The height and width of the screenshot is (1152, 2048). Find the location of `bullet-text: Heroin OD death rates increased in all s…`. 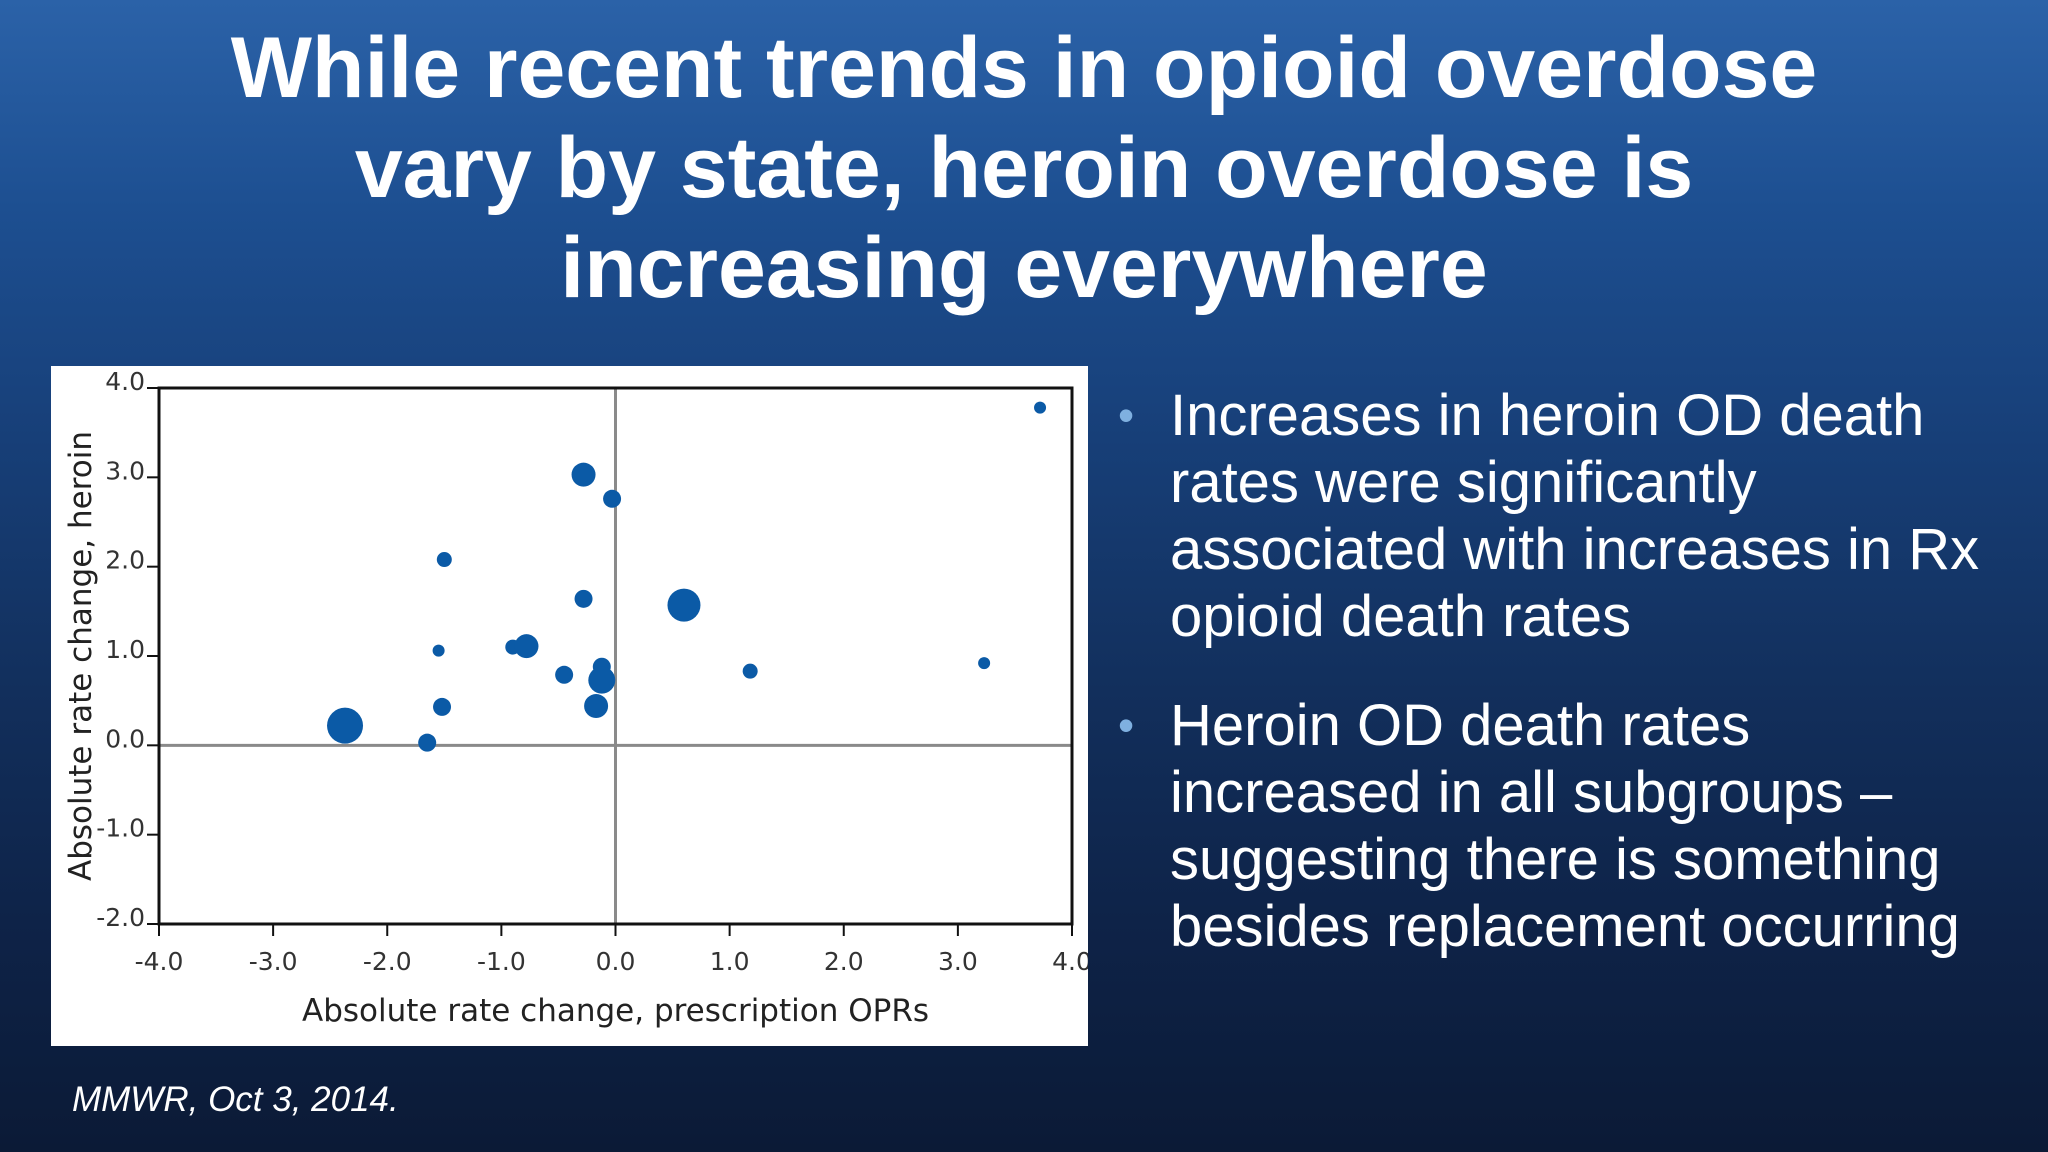

bullet-text: Heroin OD death rates increased in all s… is located at coordinates (1565, 826).